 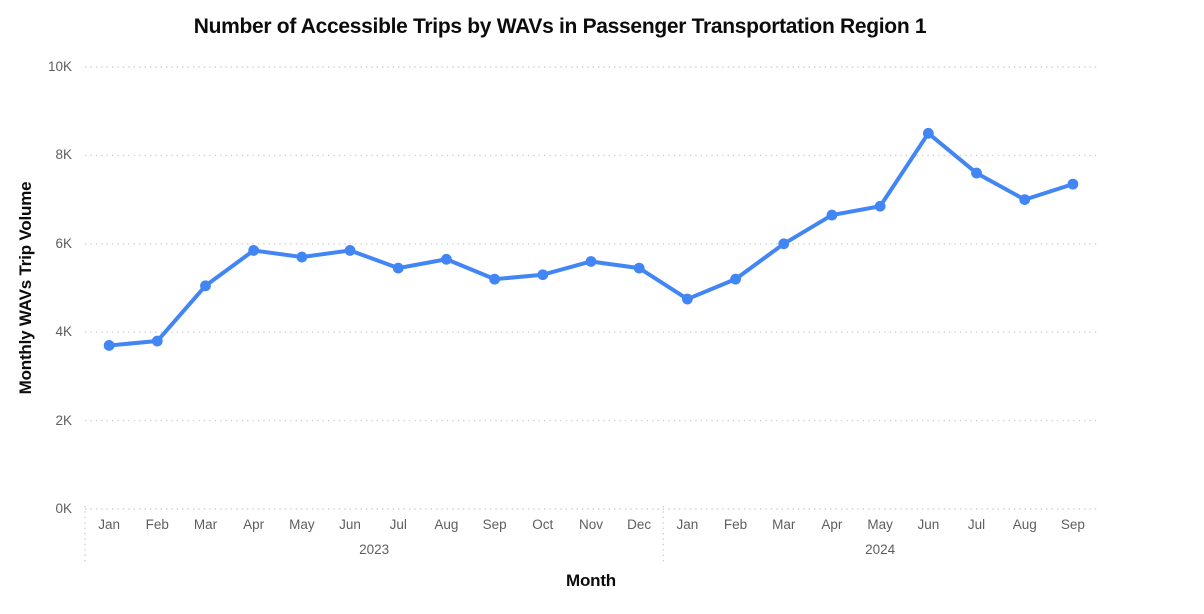 What do you see at coordinates (735, 279) in the screenshot?
I see `data-point-Feb-2024` at bounding box center [735, 279].